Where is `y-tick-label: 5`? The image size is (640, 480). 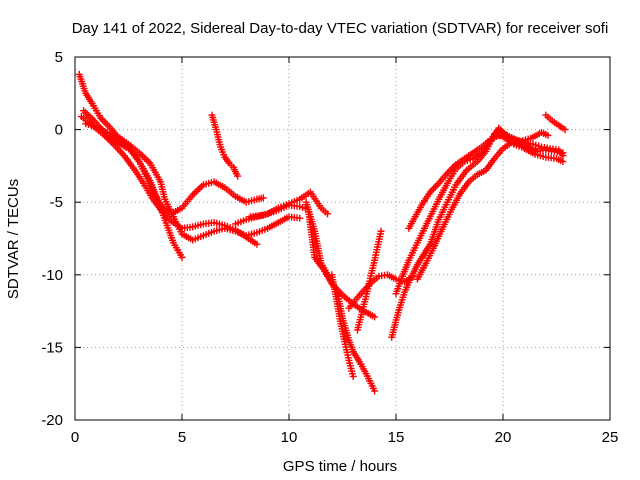
y-tick-label: 5 is located at coordinates (59, 57).